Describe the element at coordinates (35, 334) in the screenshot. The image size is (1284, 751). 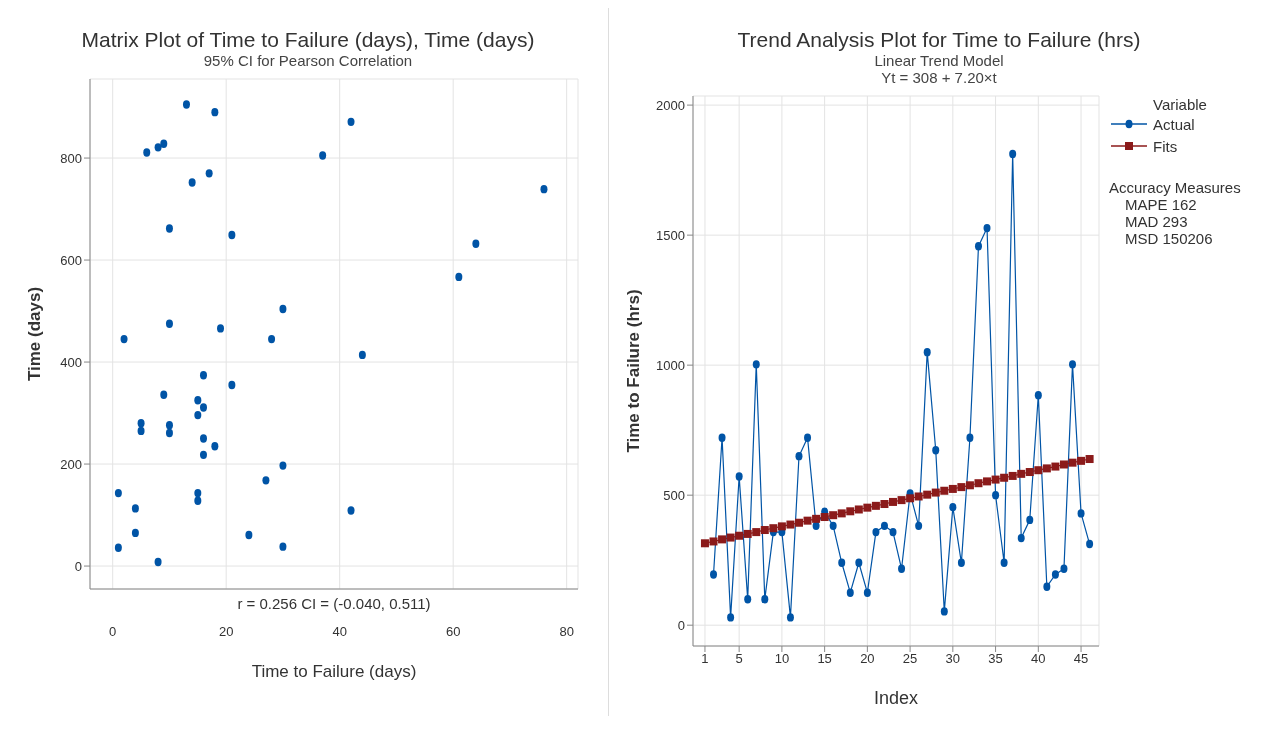
I see `y-axis-title: Time (days)` at that location.